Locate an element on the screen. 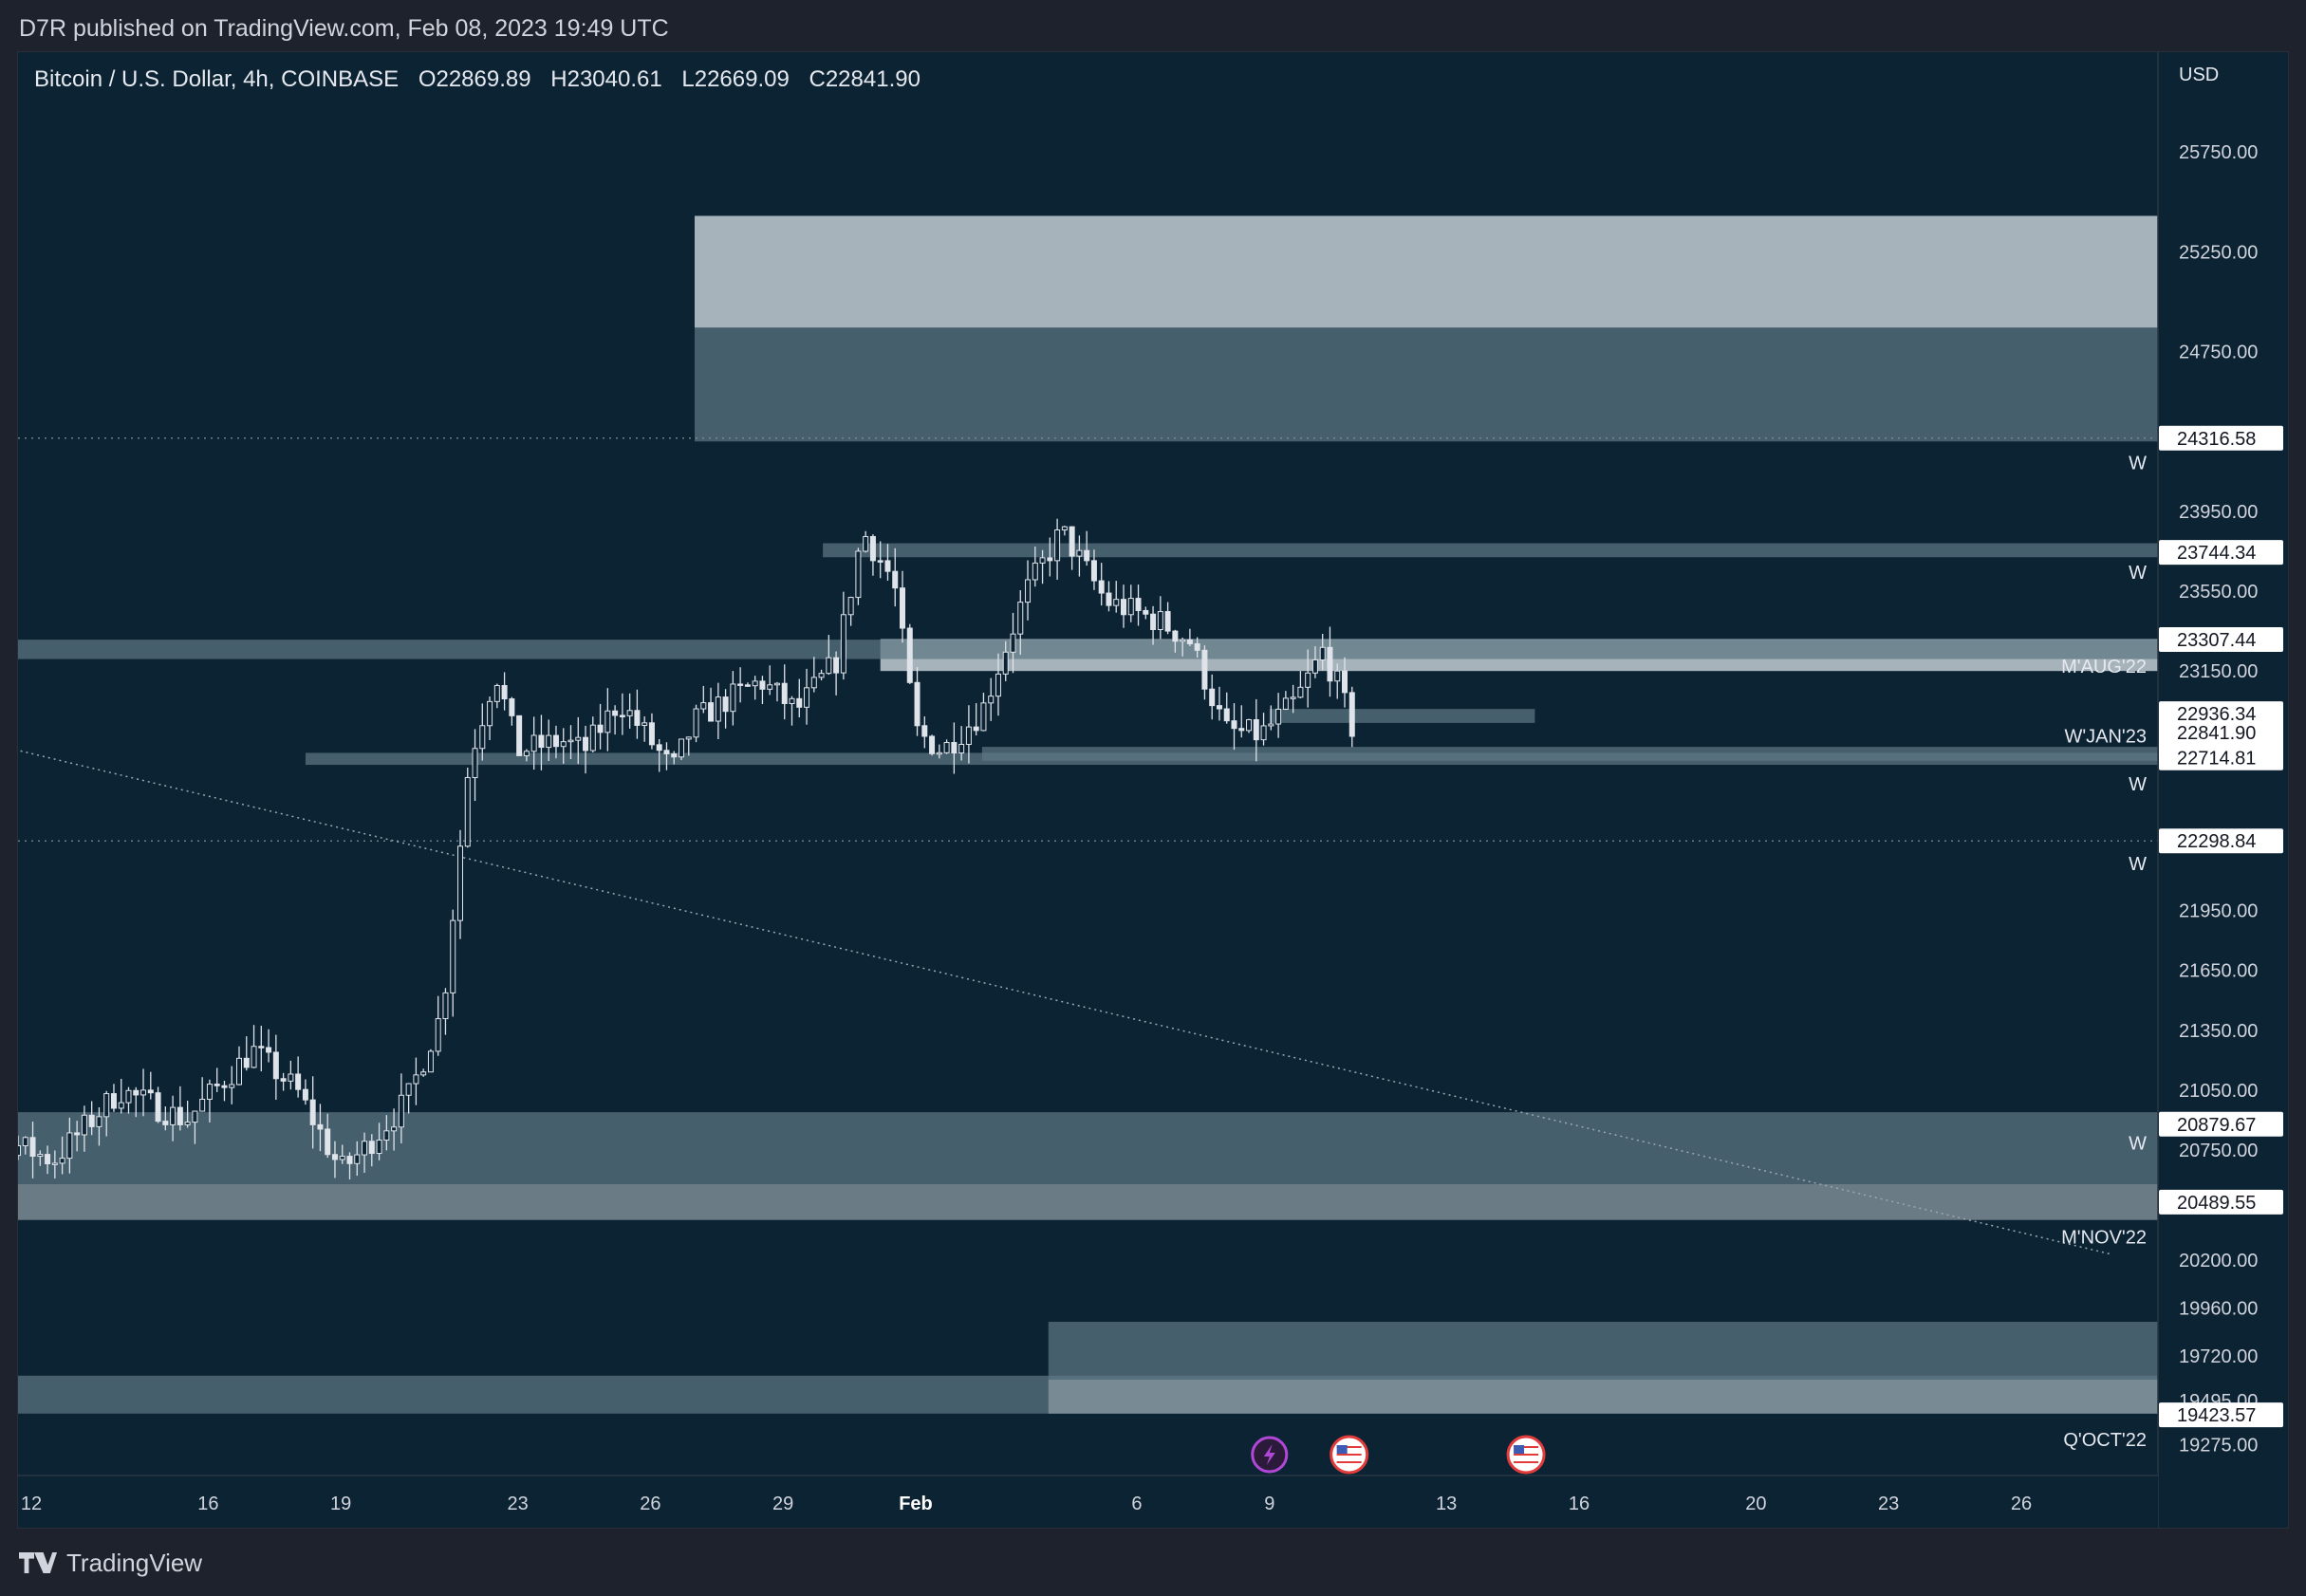 This screenshot has height=1596, width=2306. price-marker-text: 20489.55 is located at coordinates (2216, 1203).